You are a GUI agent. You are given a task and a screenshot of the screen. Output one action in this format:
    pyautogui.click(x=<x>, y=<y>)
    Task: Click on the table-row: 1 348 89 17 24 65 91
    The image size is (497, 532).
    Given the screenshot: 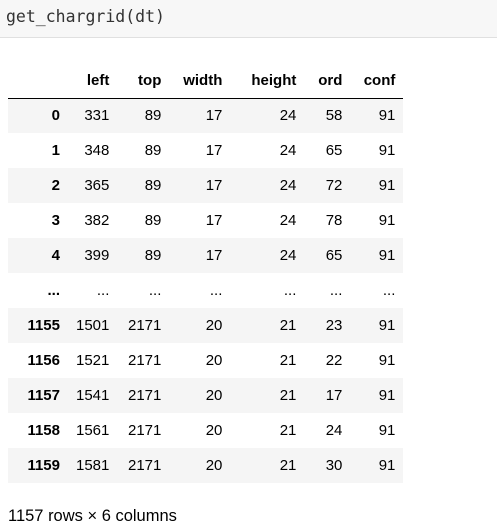 What is the action you would take?
    pyautogui.click(x=206, y=150)
    